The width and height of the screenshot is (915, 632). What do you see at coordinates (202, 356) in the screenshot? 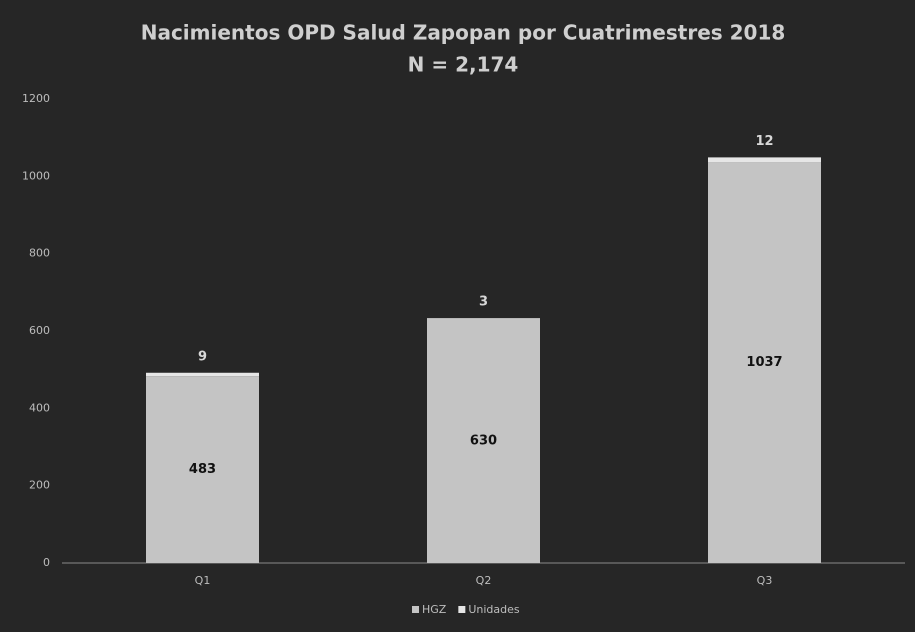
I see `data-label: 9` at bounding box center [202, 356].